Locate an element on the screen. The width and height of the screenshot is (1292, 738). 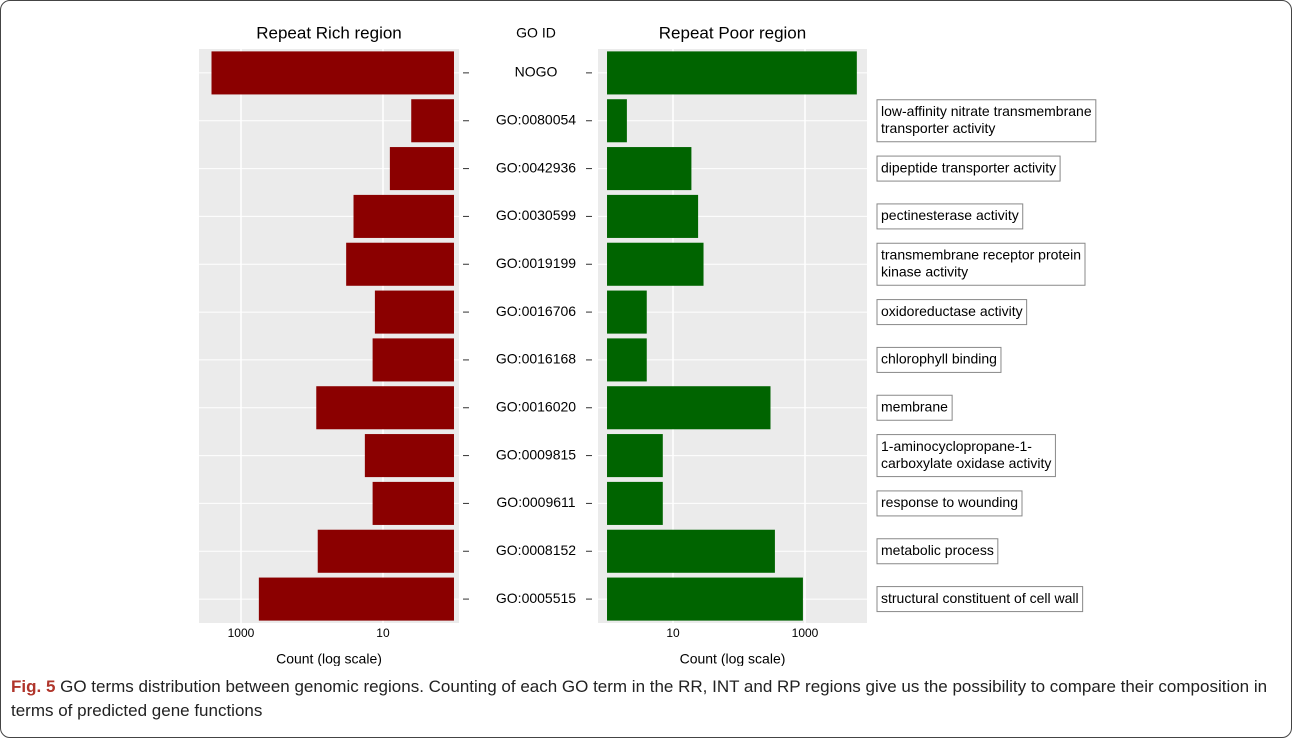
panel-title: Repeat Rich region is located at coordinates (329, 32).